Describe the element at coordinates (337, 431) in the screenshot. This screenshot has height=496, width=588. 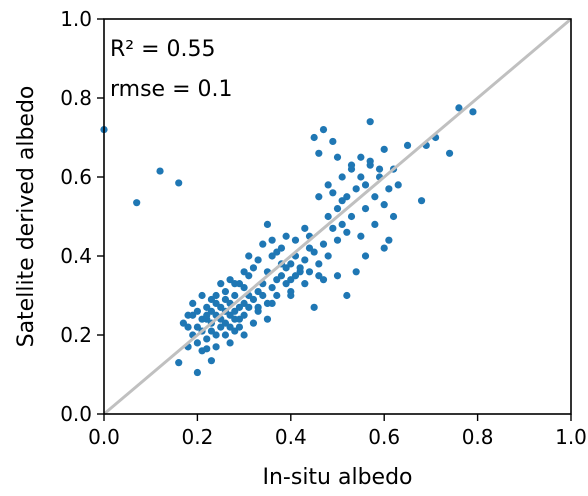
I see `x-axis-ticks: 0.0 0.2 0.4 0.6 0.8 1.0` at that location.